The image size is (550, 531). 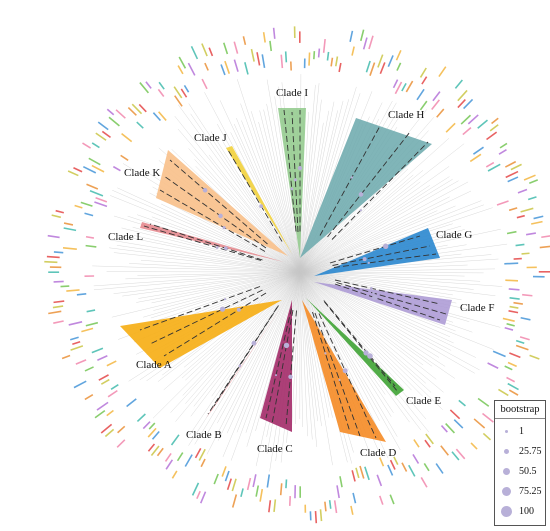 I want to click on clade-b-wedge, so click(x=246, y=359).